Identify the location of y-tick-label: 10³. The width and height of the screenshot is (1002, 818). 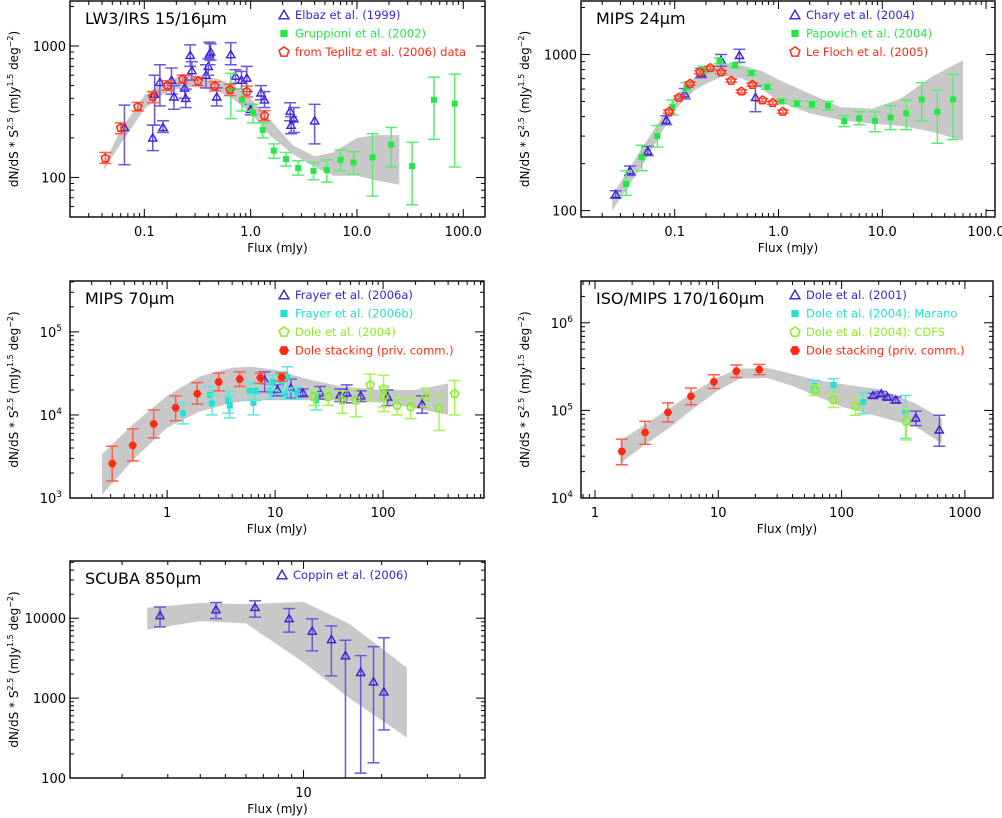
(51, 498).